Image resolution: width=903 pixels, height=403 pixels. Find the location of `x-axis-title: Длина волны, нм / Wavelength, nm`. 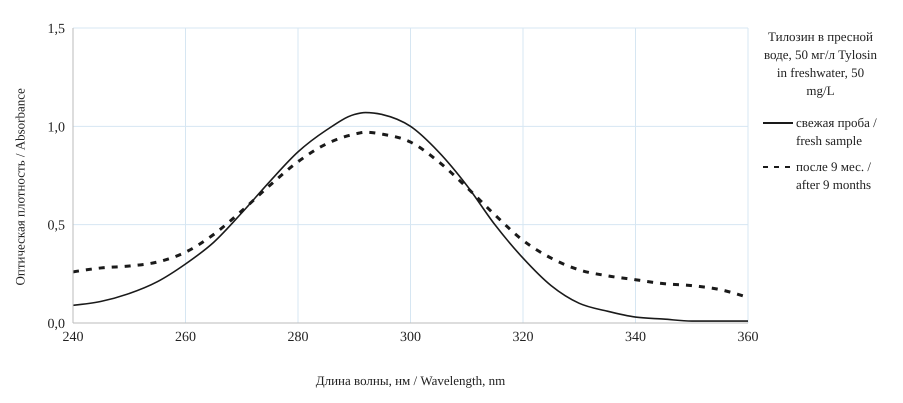

x-axis-title: Длина волны, нм / Wavelength, nm is located at coordinates (411, 380).